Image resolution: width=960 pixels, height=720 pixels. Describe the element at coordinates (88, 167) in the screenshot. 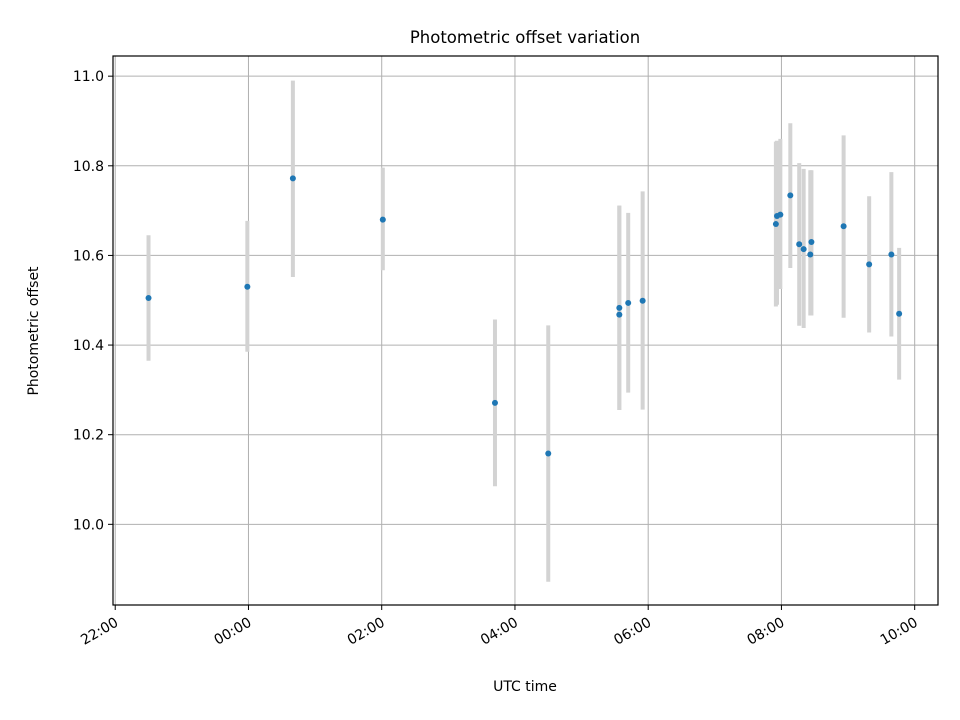

I see `y-tick-label: 10.8` at that location.